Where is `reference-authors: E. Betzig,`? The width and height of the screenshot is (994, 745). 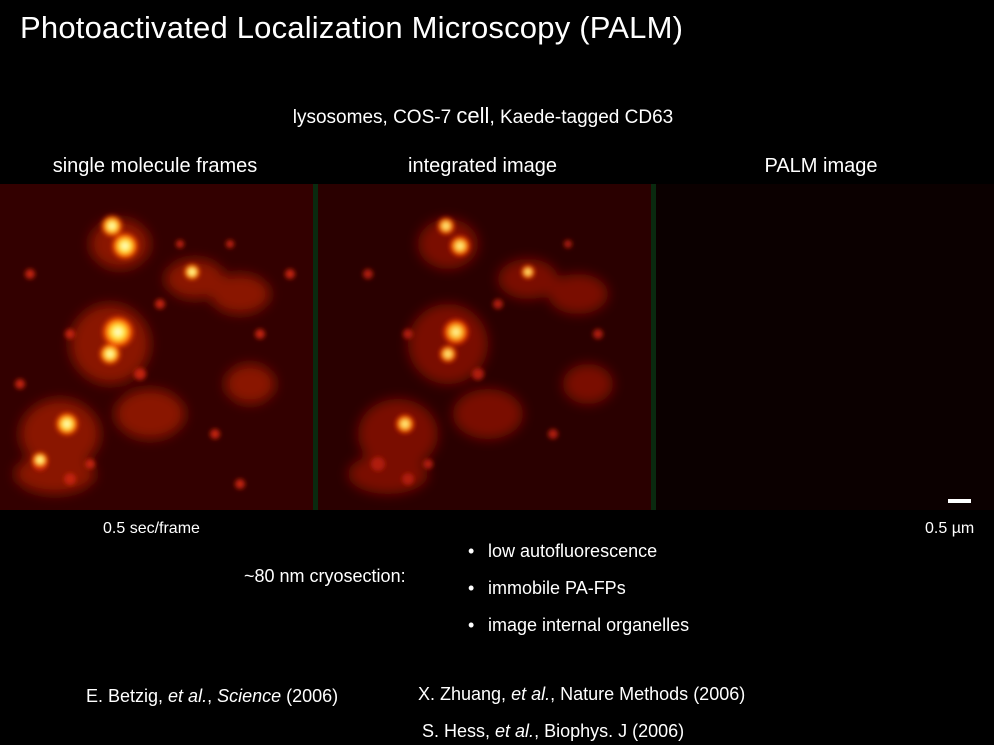
reference-authors: E. Betzig, is located at coordinates (127, 696).